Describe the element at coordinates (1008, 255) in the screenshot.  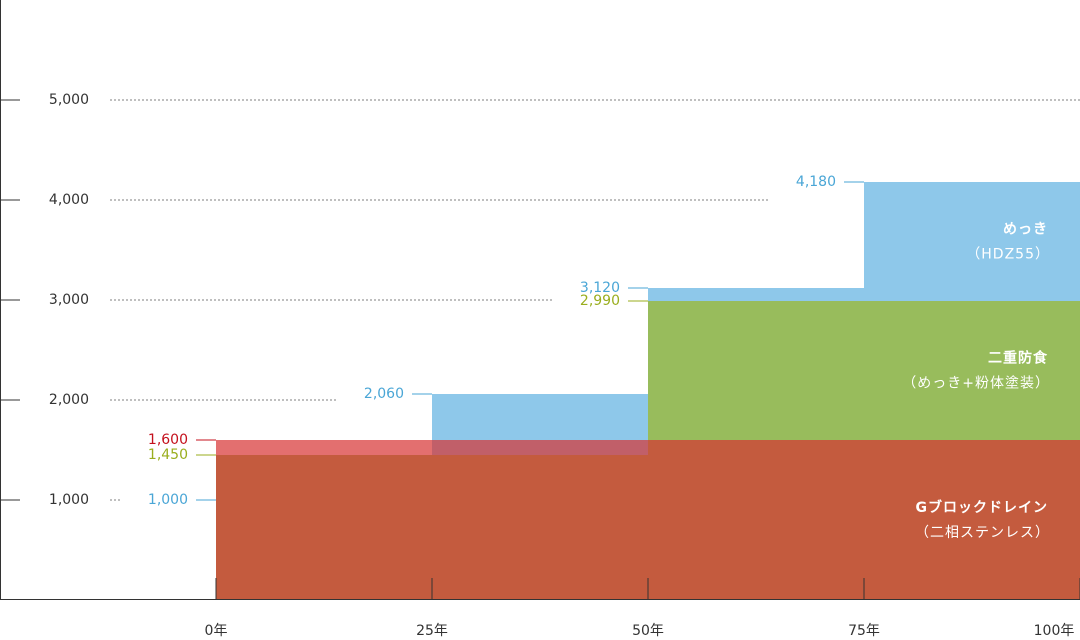
I see `series-sublabel: （HDZ55）` at that location.